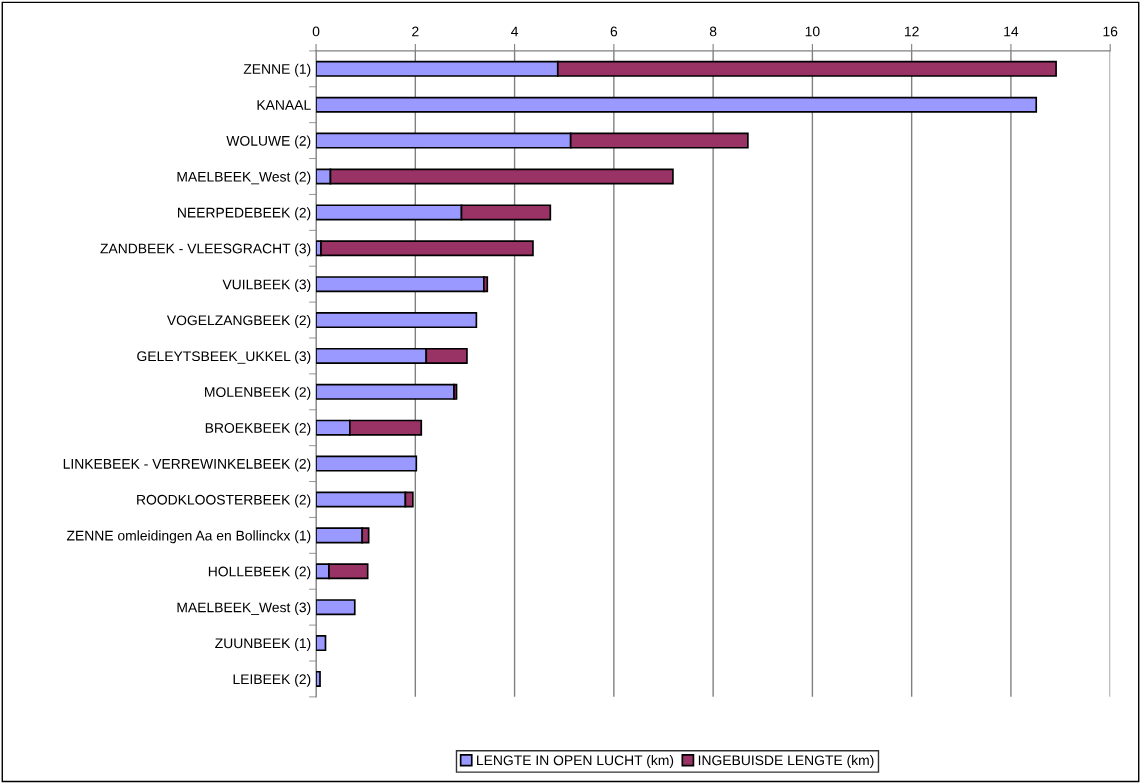 Image resolution: width=1141 pixels, height=783 pixels. What do you see at coordinates (272, 680) in the screenshot?
I see `y-tick-label: LEIBEEK (2)` at bounding box center [272, 680].